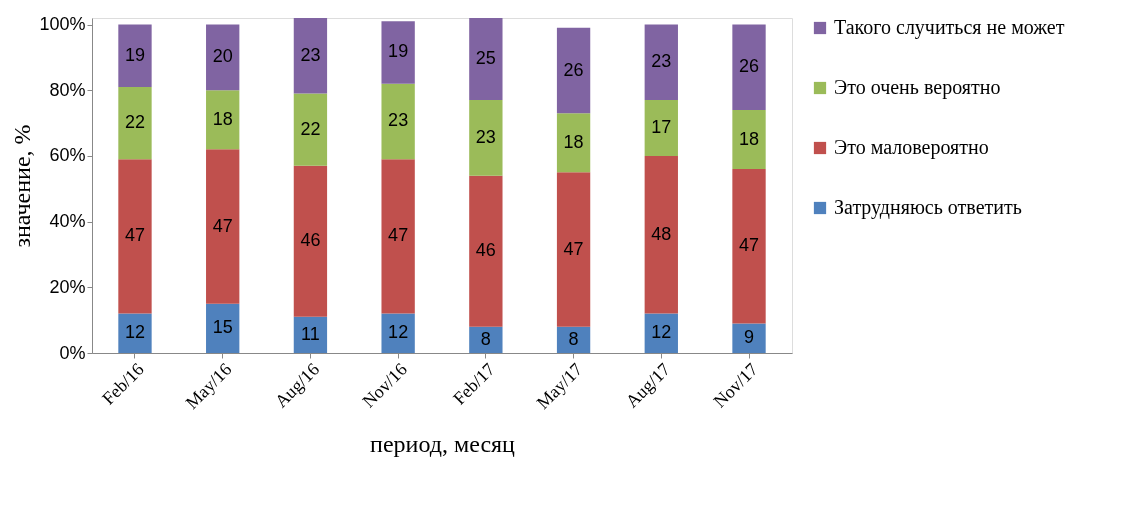 Image resolution: width=1136 pixels, height=506 pixels. I want to click on y-tick-label: 60%, so click(67, 155).